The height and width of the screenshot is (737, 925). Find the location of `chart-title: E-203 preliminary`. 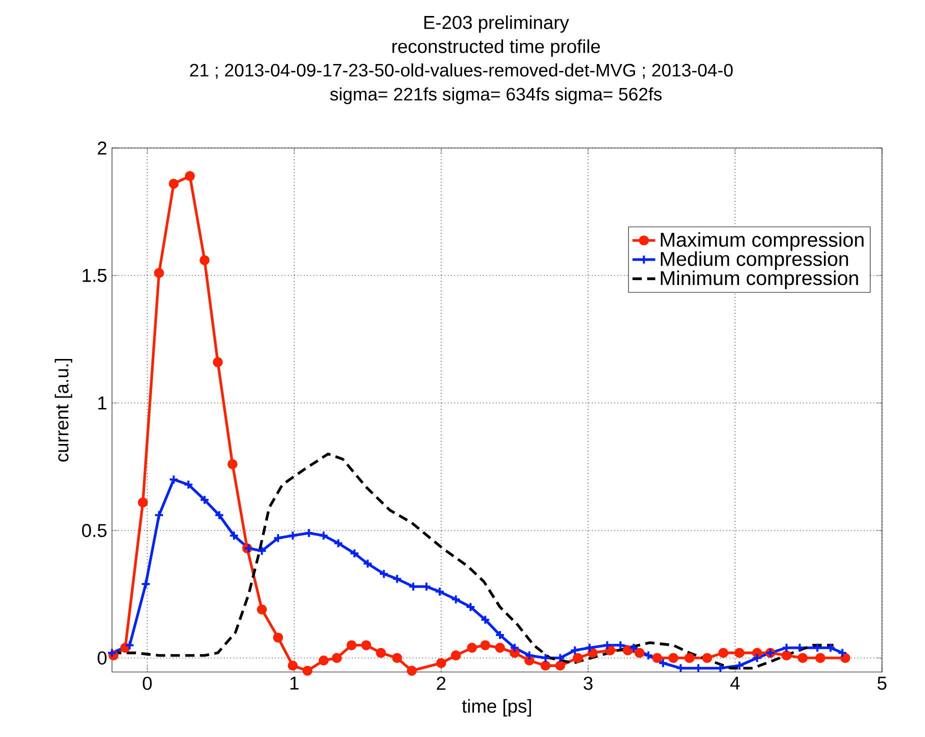

chart-title: E-203 preliminary is located at coordinates (497, 24).